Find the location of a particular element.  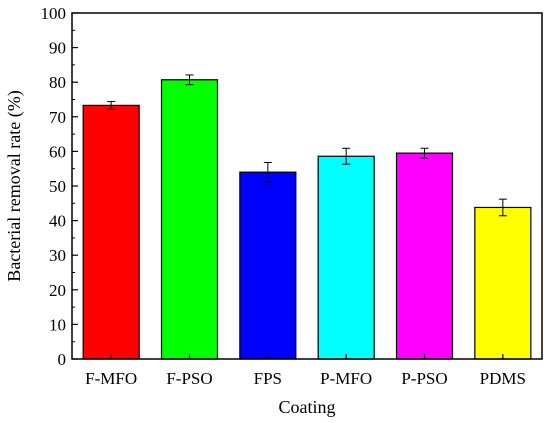

y-axis-ticks: 0 10 20 30 40 50 60 70 80 90 100 is located at coordinates (59, 186).